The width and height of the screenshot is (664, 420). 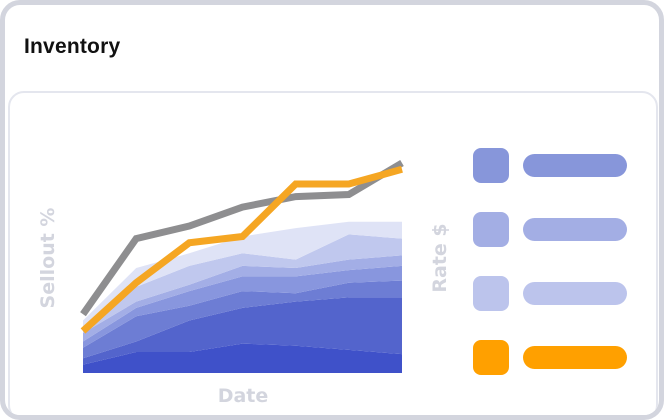 What do you see at coordinates (72, 46) in the screenshot?
I see `card-title: Inventory` at bounding box center [72, 46].